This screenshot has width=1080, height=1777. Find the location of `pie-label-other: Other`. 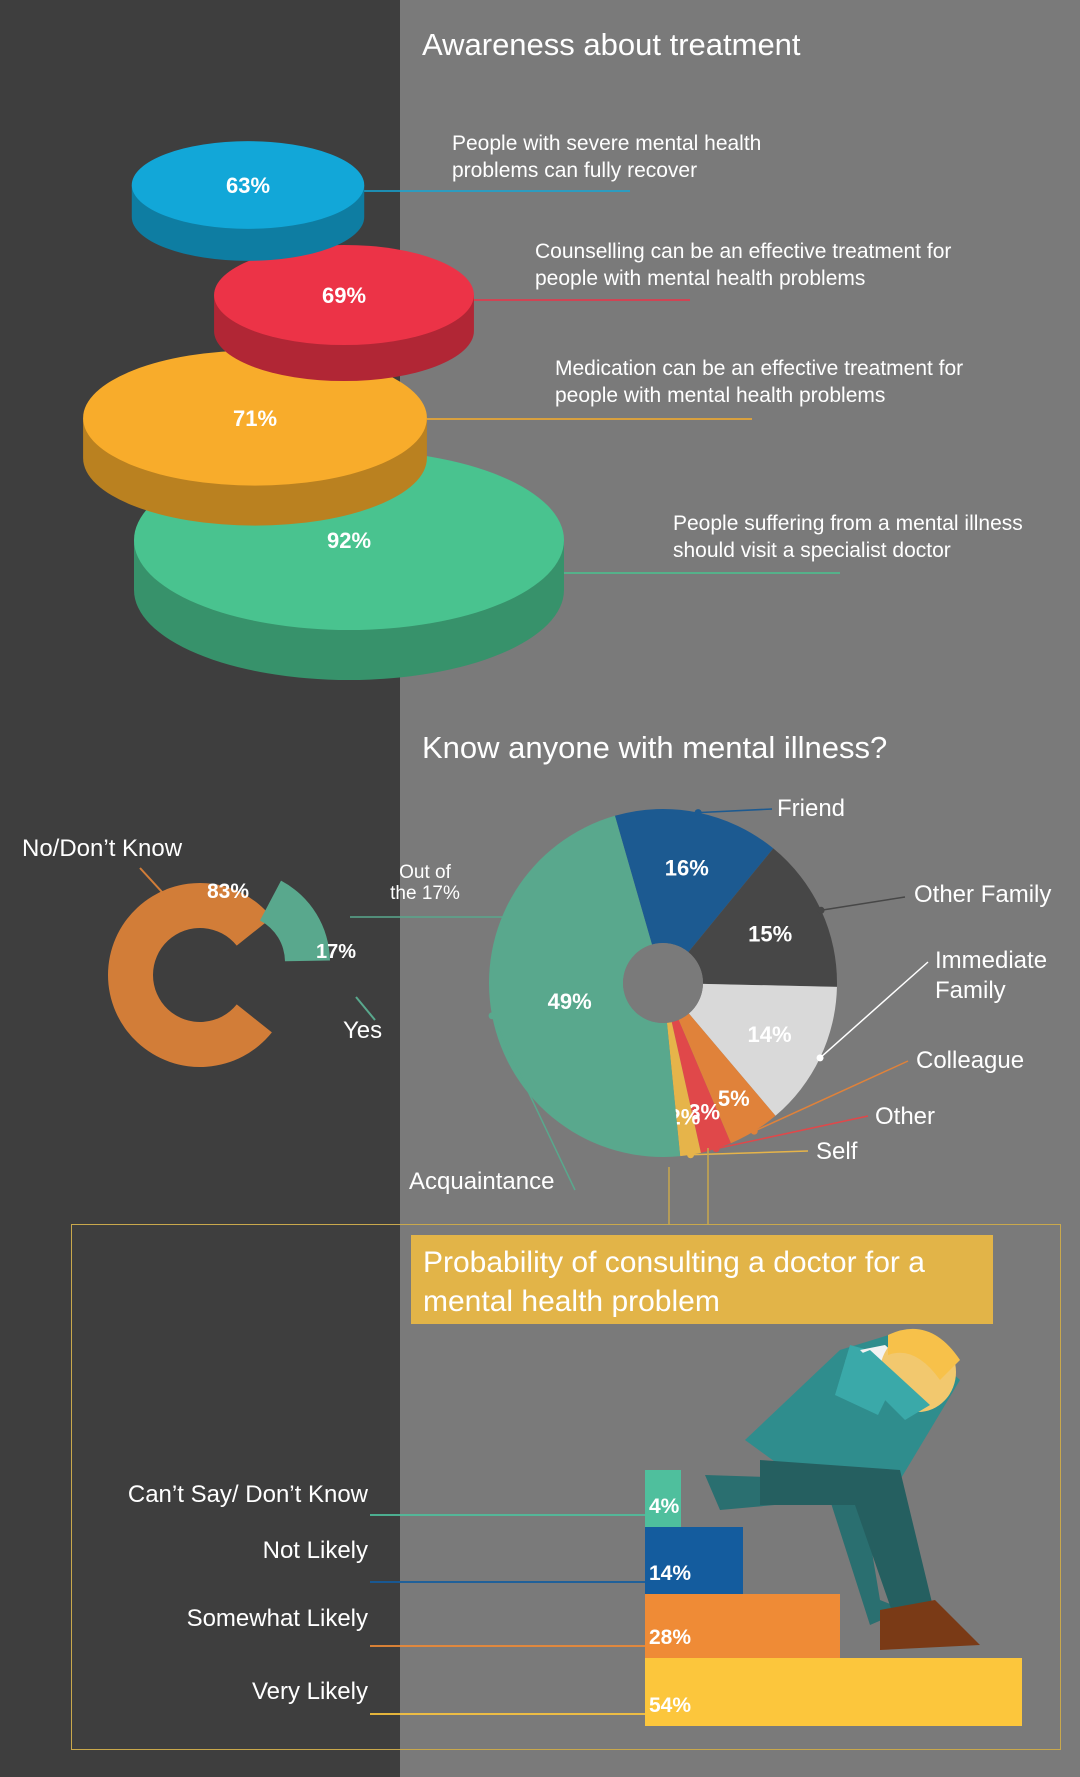

pie-label-other: Other is located at coordinates (905, 1116).